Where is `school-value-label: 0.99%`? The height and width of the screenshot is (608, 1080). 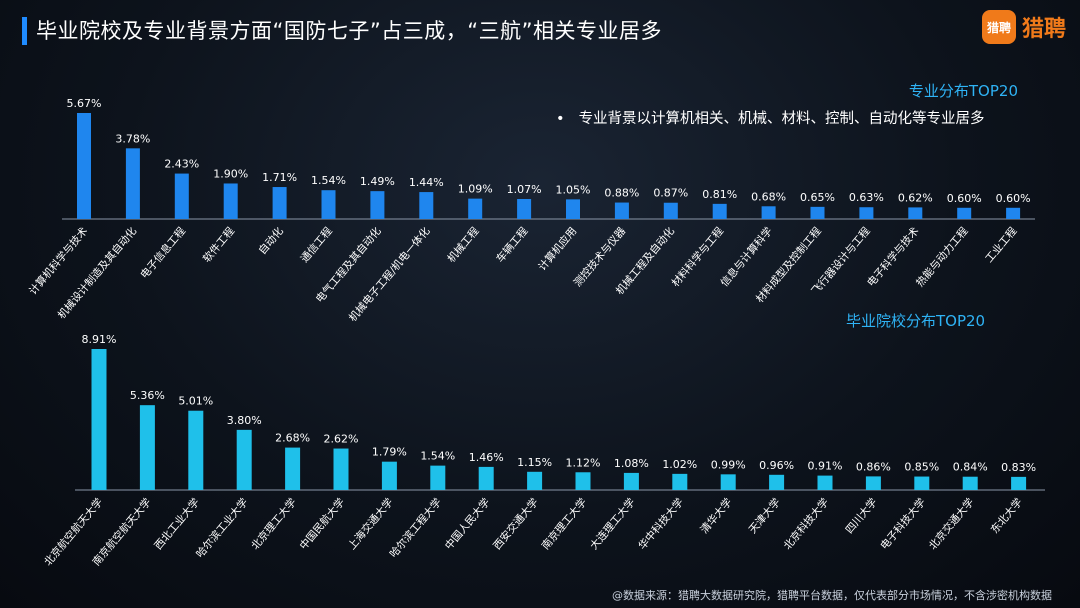 school-value-label: 0.99% is located at coordinates (728, 464).